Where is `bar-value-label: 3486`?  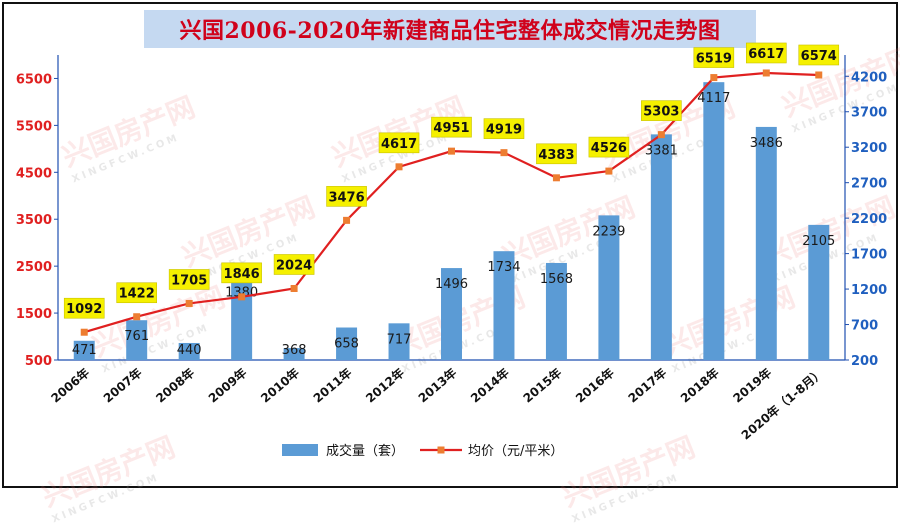
bar-value-label: 3486 is located at coordinates (766, 143).